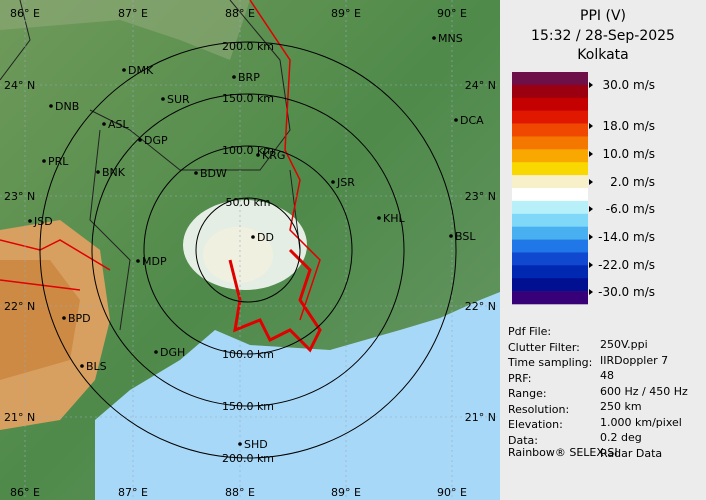 This screenshot has width=706, height=500. Describe the element at coordinates (345, 182) in the screenshot. I see `city-label: JSR` at that location.